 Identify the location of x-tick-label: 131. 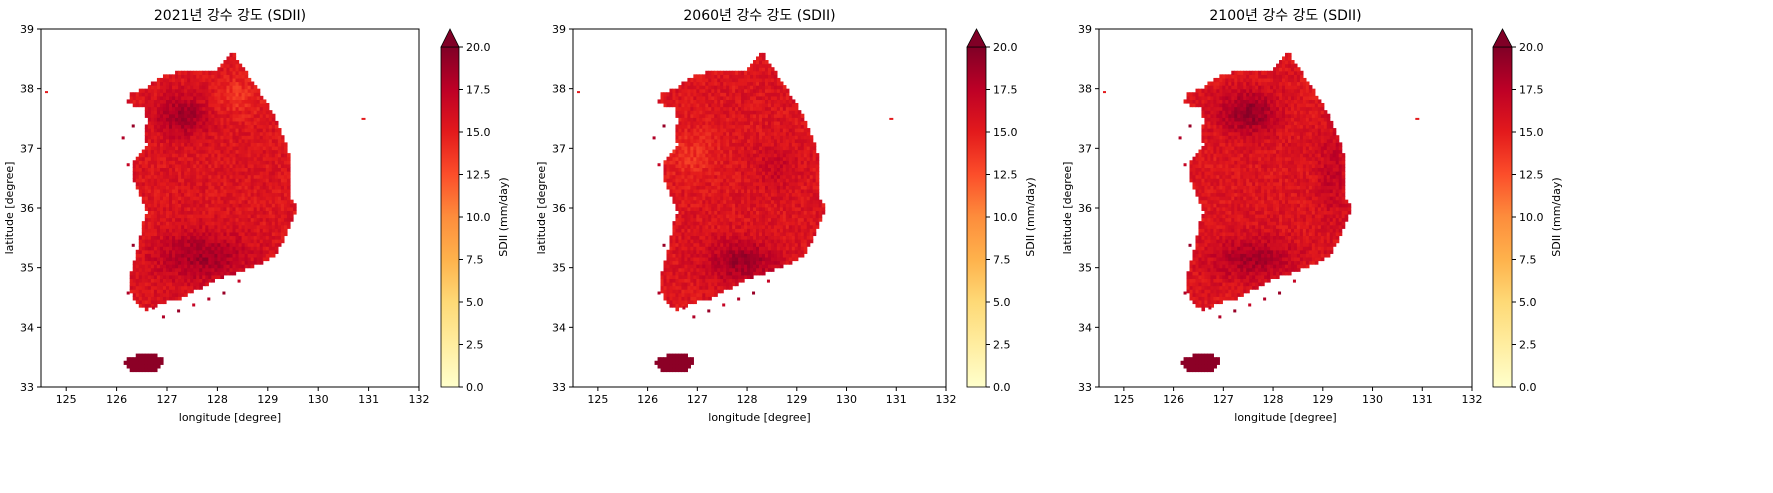
(368, 399).